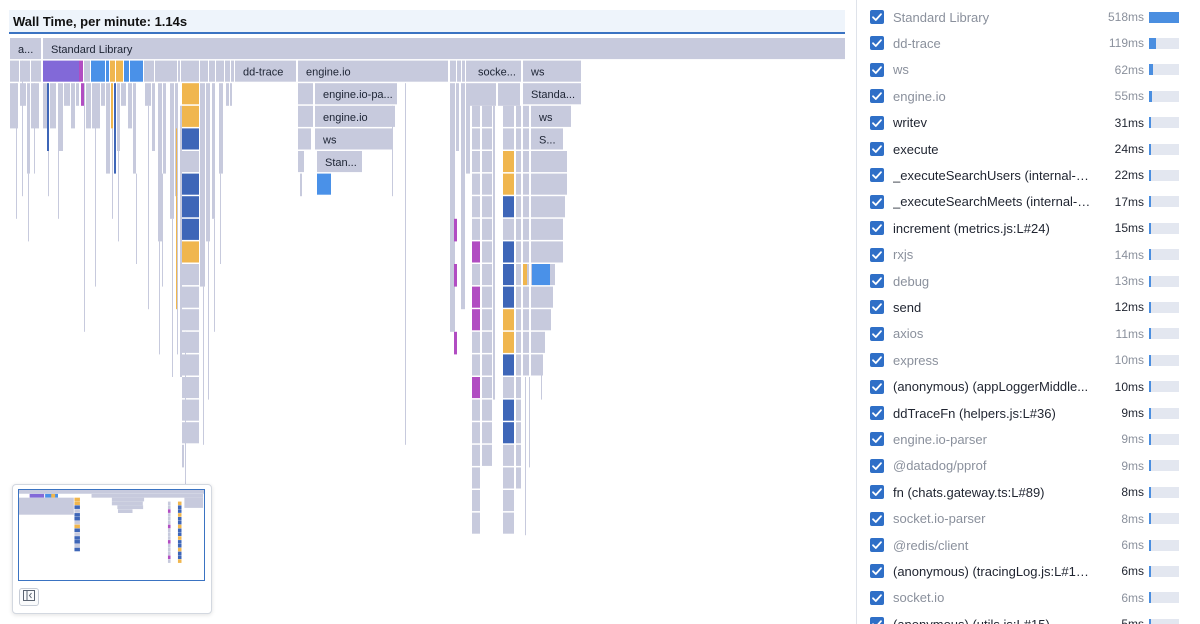 The width and height of the screenshot is (1200, 624). Describe the element at coordinates (552, 71) in the screenshot. I see `frame-ws` at that location.